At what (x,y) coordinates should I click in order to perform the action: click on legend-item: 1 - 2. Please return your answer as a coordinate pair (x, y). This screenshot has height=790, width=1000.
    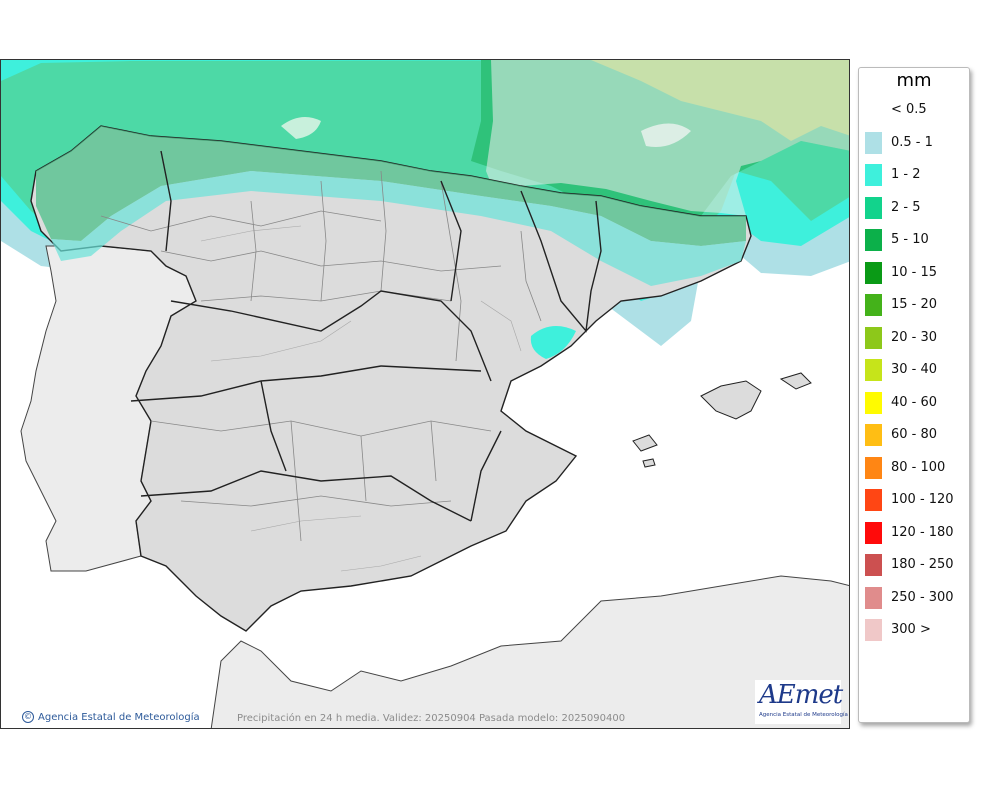
    Looking at the image, I should click on (915, 175).